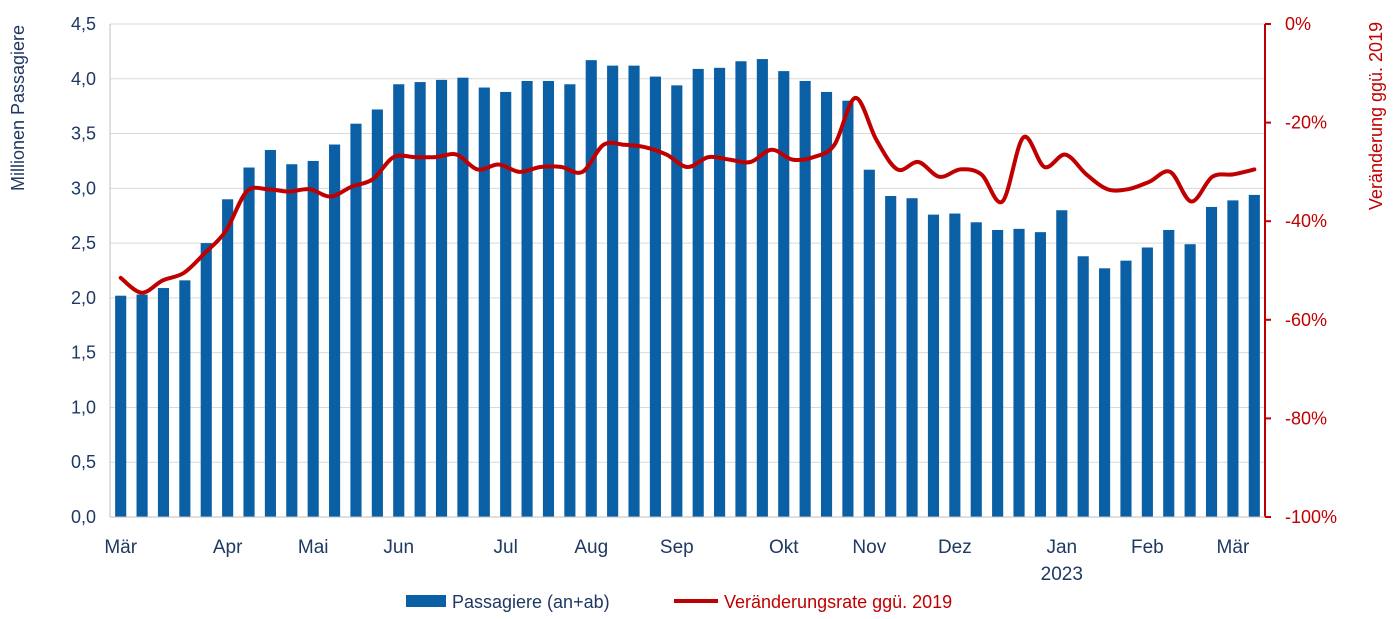 The image size is (1395, 619). What do you see at coordinates (228, 547) in the screenshot?
I see `x-tick-label: Apr` at bounding box center [228, 547].